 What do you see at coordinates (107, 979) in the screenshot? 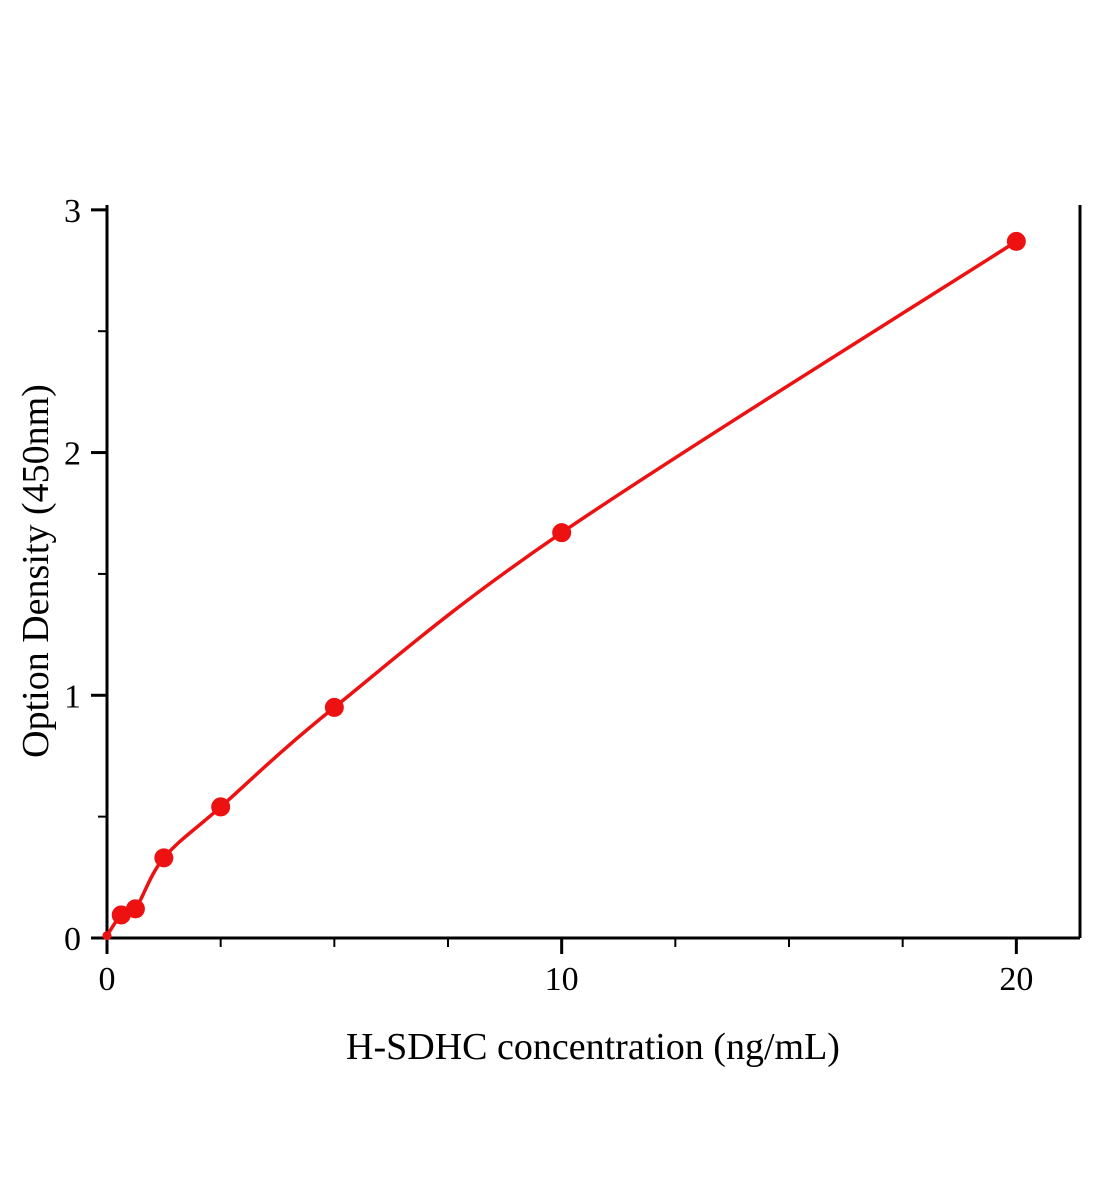
I see `x-tick-label: 0` at bounding box center [107, 979].